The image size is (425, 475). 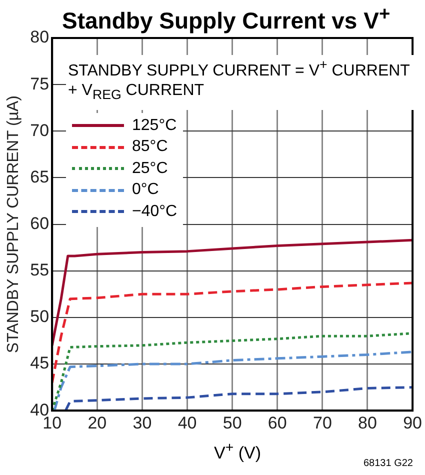 I want to click on x-axis-title: V$^{+}$ (V), so click(x=237, y=451).